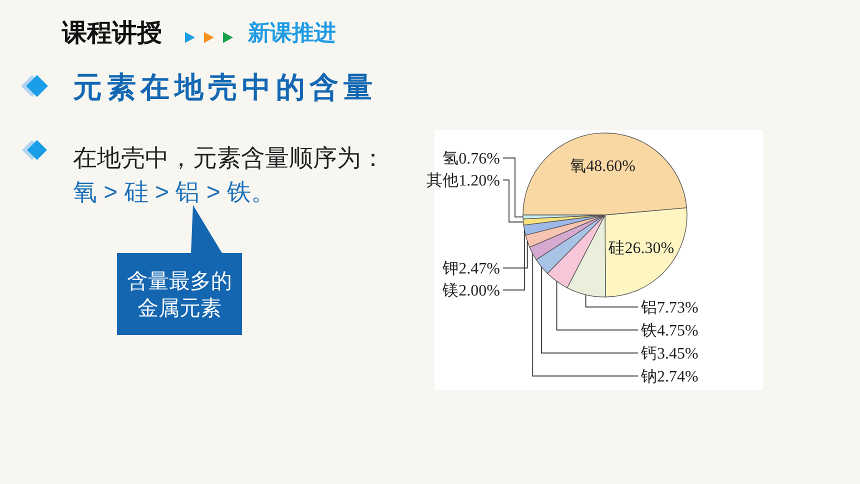  What do you see at coordinates (225, 88) in the screenshot?
I see `chart-title: 元素在地壳中的含量` at bounding box center [225, 88].